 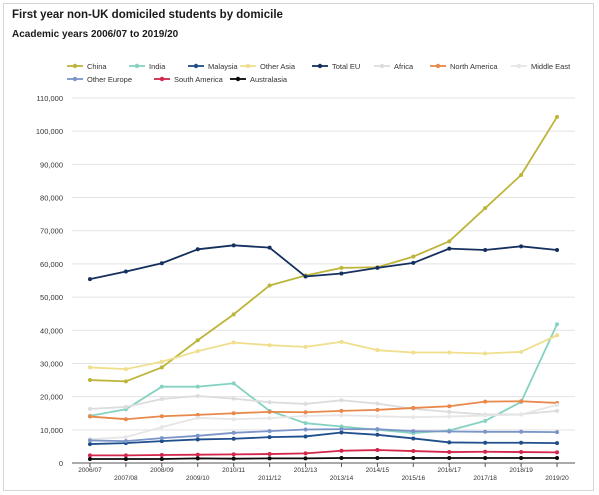 What do you see at coordinates (323, 352) in the screenshot?
I see `series-other-asia` at bounding box center [323, 352].